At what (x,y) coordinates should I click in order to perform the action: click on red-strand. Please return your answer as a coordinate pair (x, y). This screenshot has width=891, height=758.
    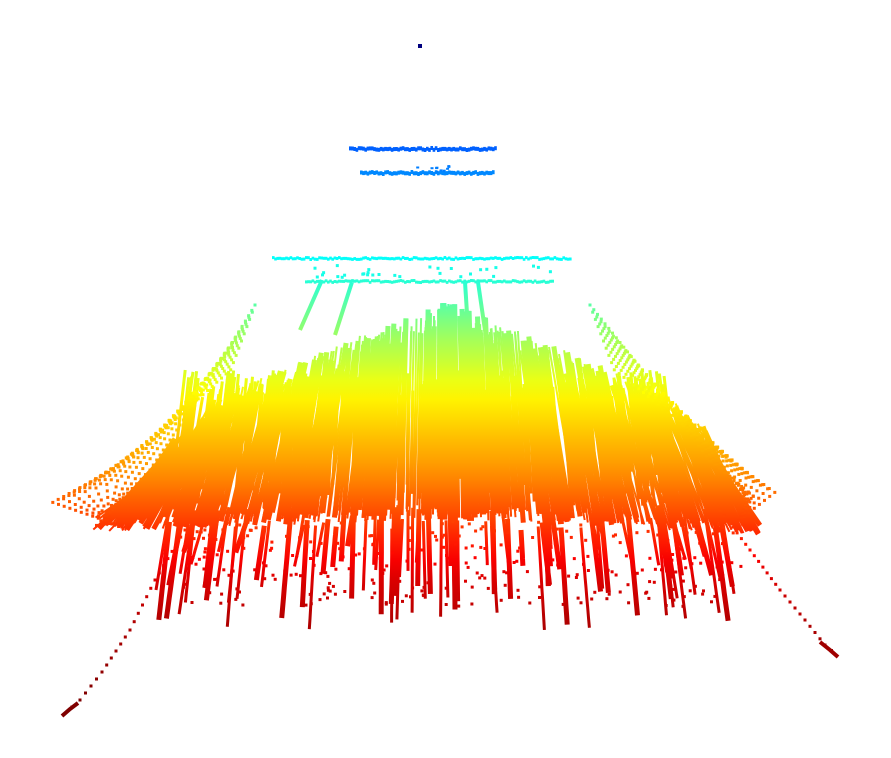
    Looking at the image, I should click on (190, 556).